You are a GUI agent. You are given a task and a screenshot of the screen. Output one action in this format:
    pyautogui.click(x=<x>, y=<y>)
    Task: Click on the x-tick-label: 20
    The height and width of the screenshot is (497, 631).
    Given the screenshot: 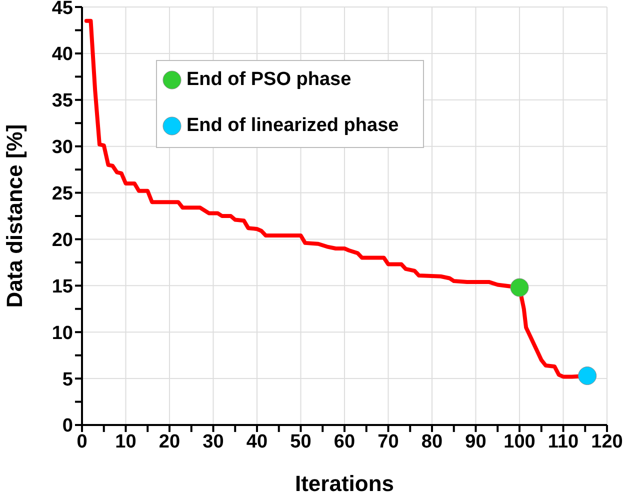 What is the action you would take?
    pyautogui.click(x=169, y=441)
    